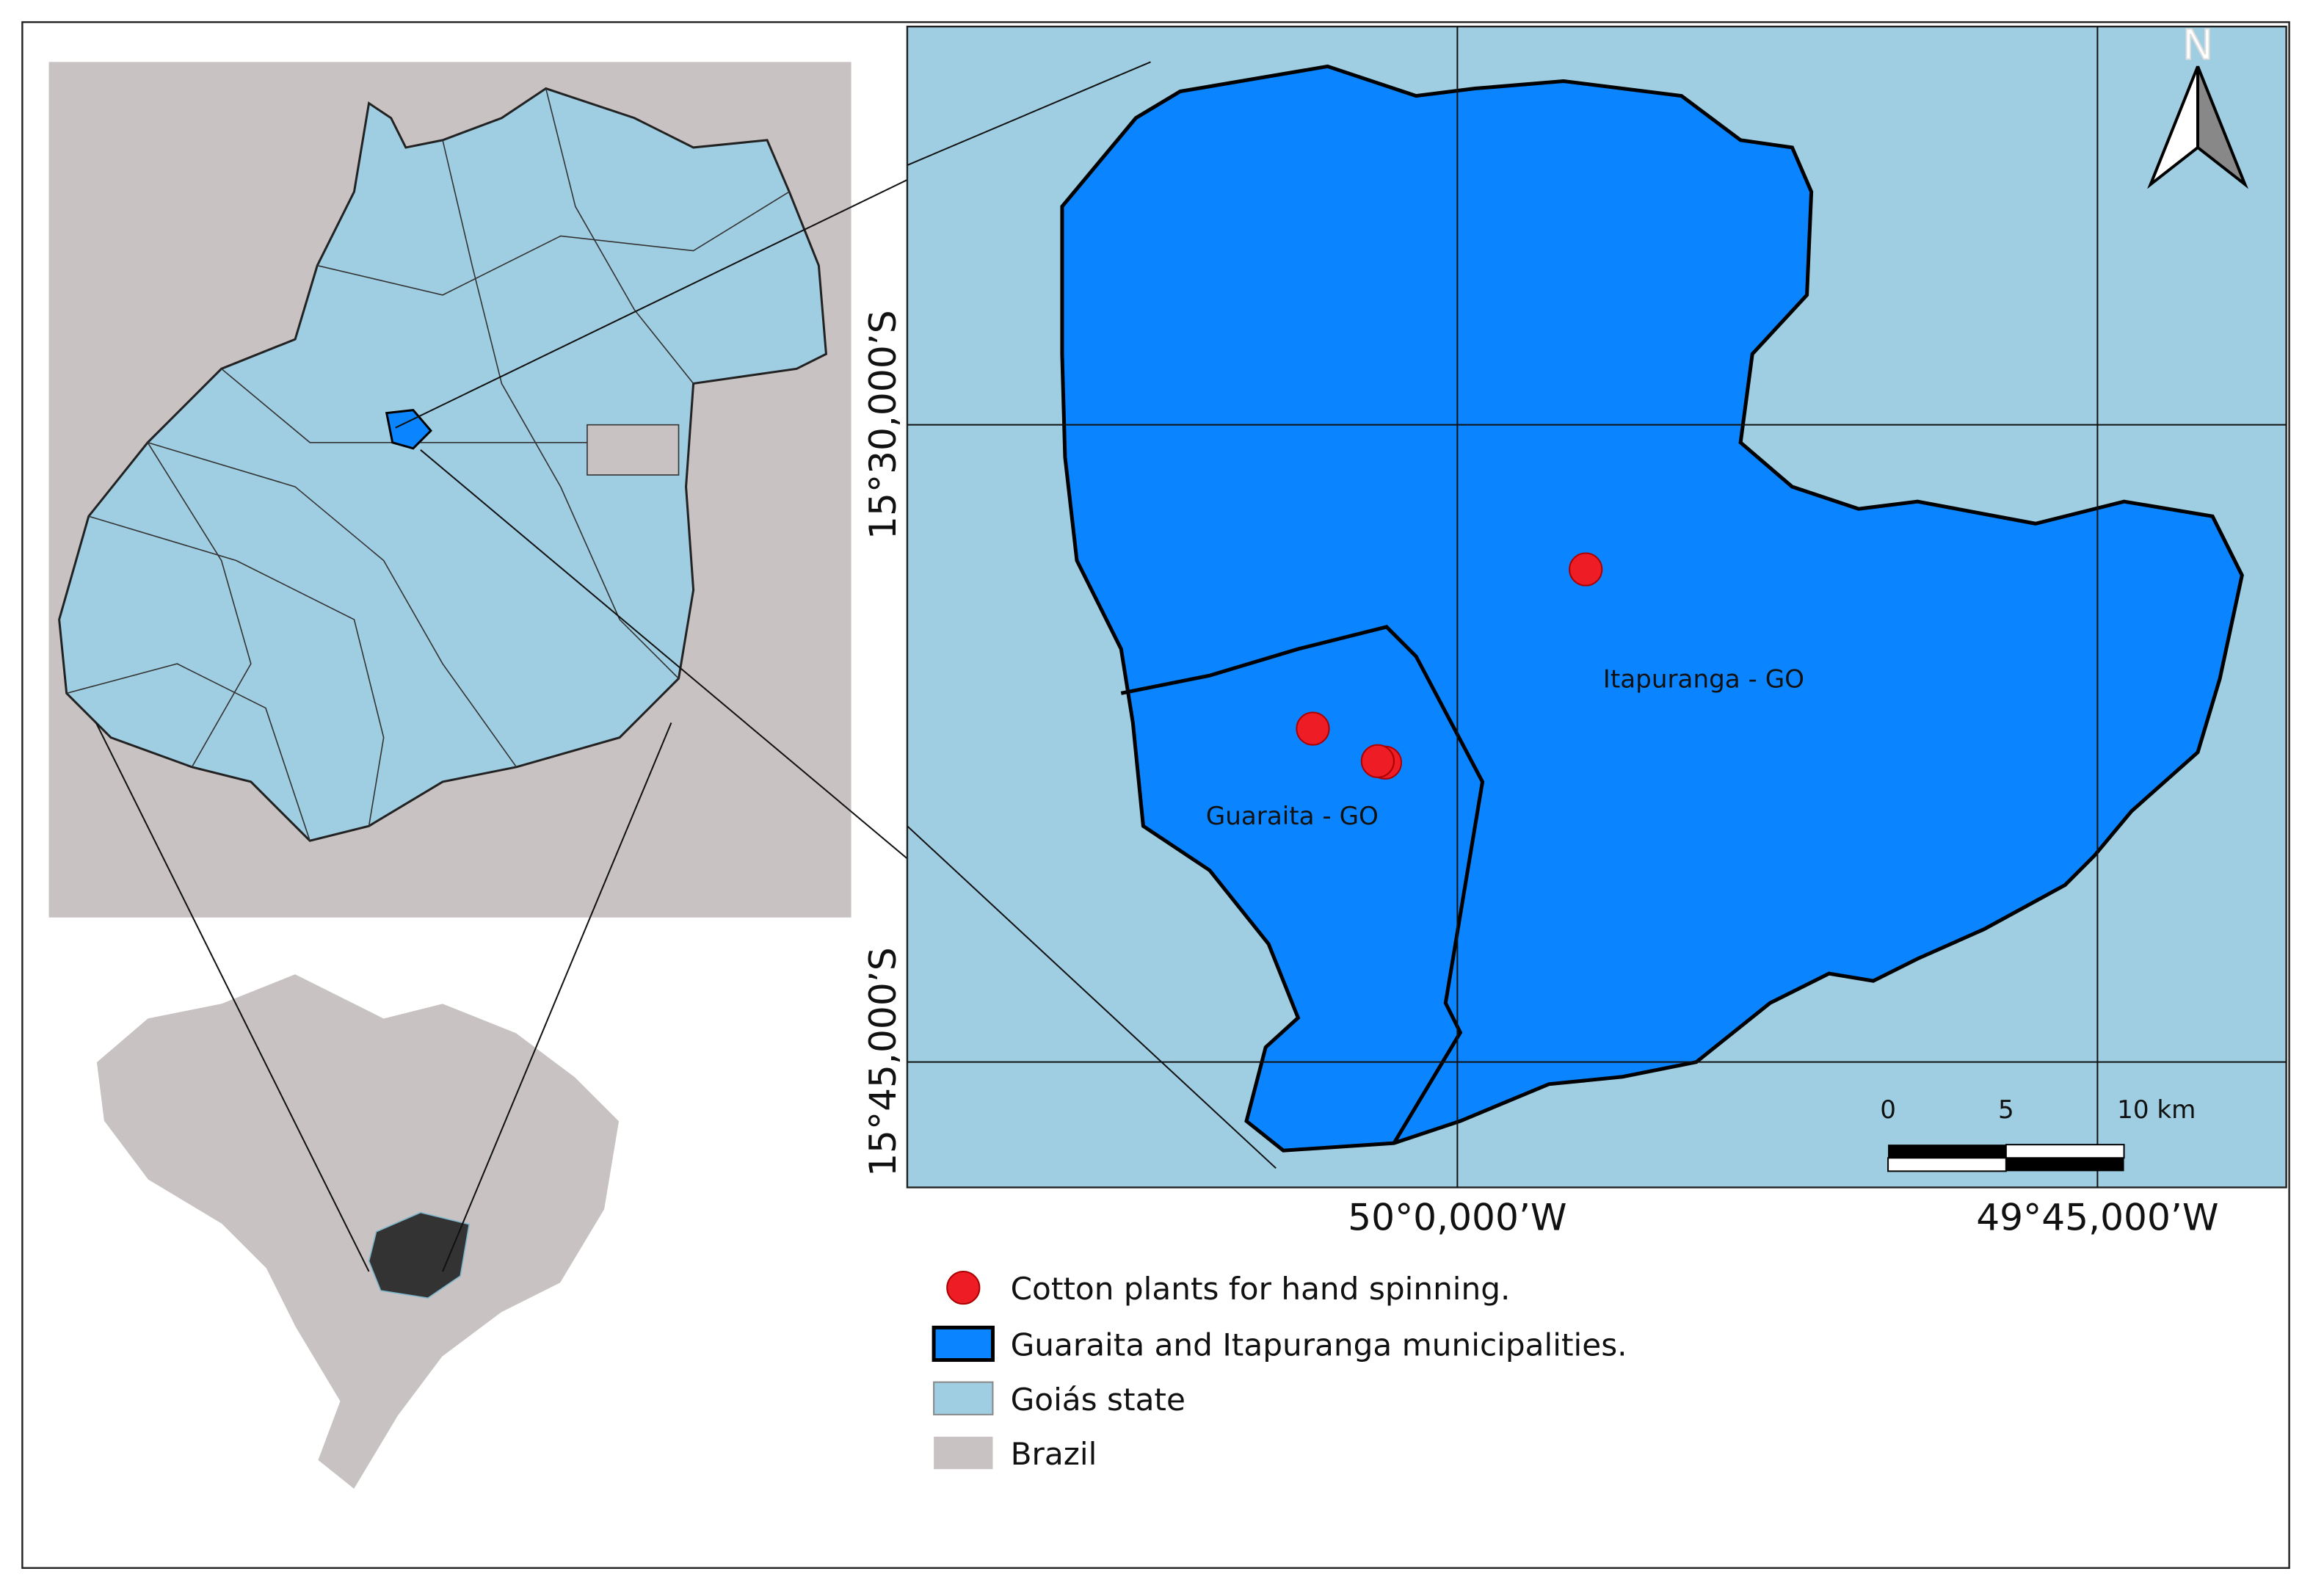  I want to click on north-arrow: N, so click(2197, 105).